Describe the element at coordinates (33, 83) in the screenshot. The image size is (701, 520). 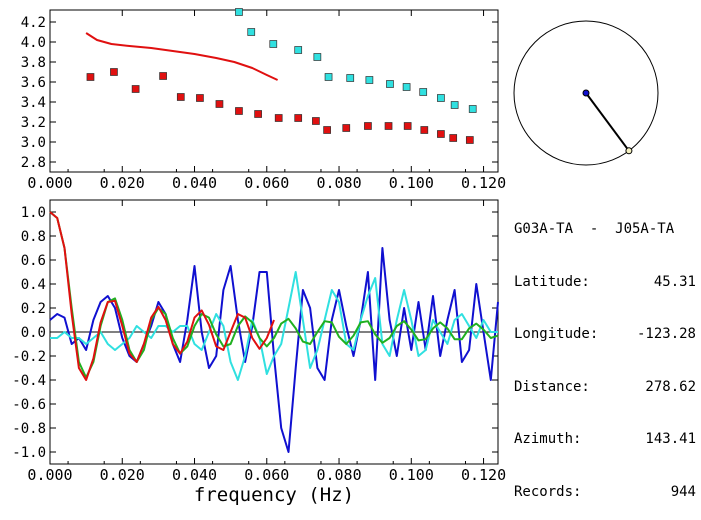
I see `y-tick-label: 3.6` at that location.